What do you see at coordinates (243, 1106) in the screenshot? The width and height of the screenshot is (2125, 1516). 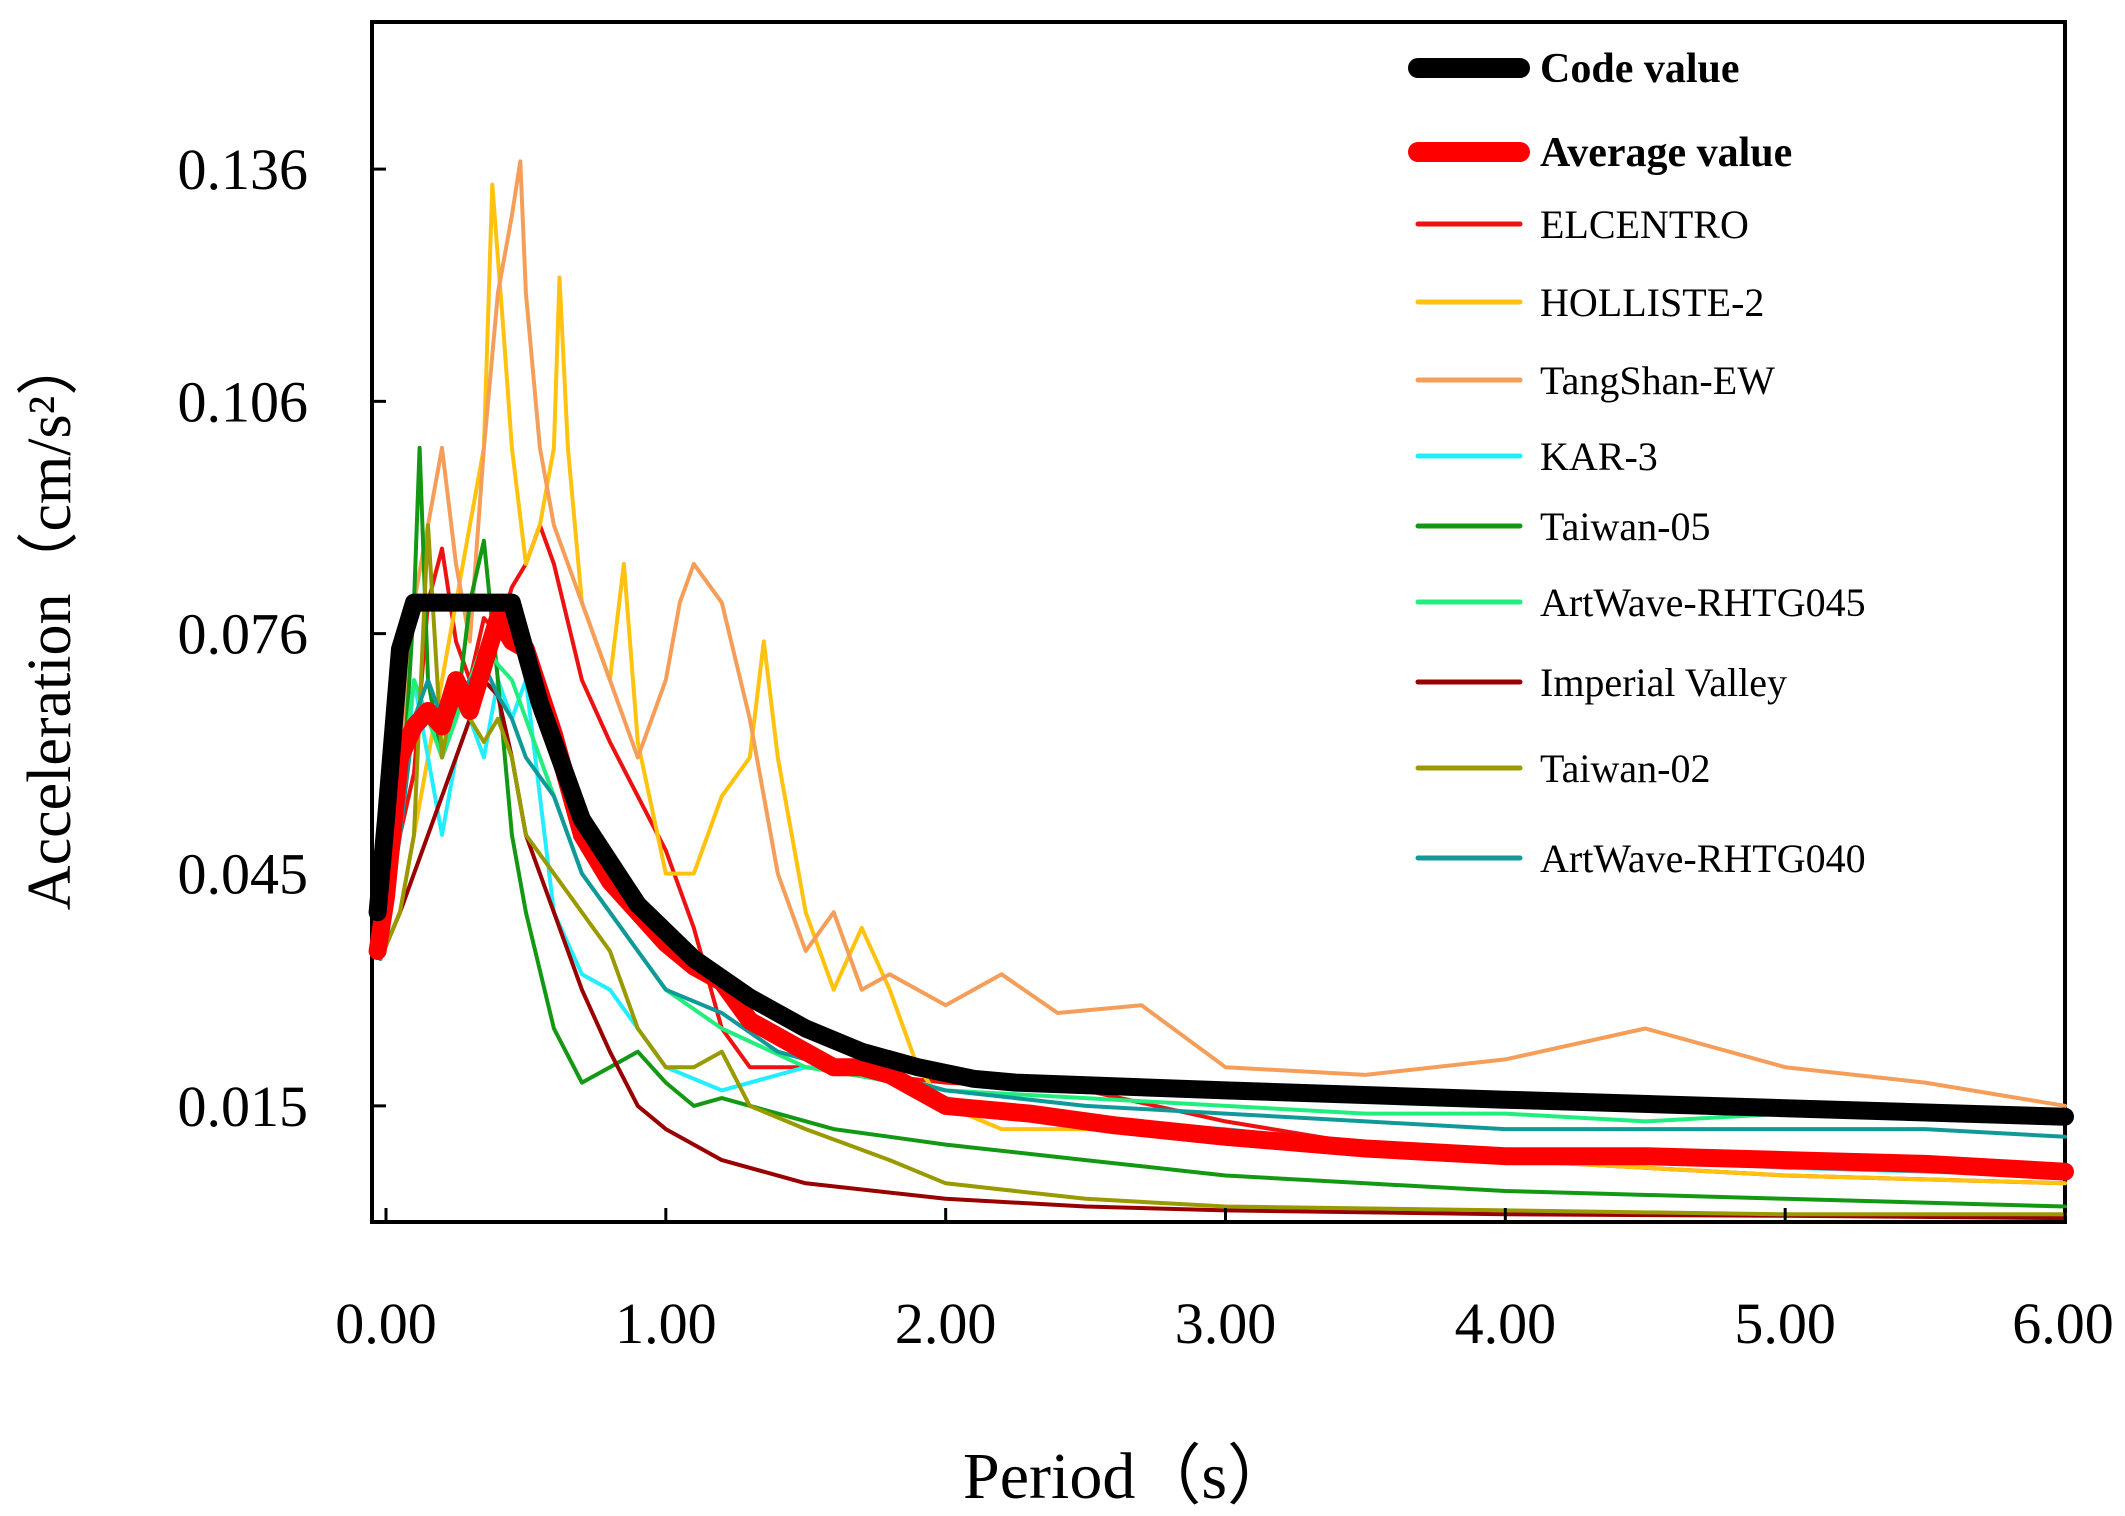 I see `y-tick-label: 0.015` at bounding box center [243, 1106].